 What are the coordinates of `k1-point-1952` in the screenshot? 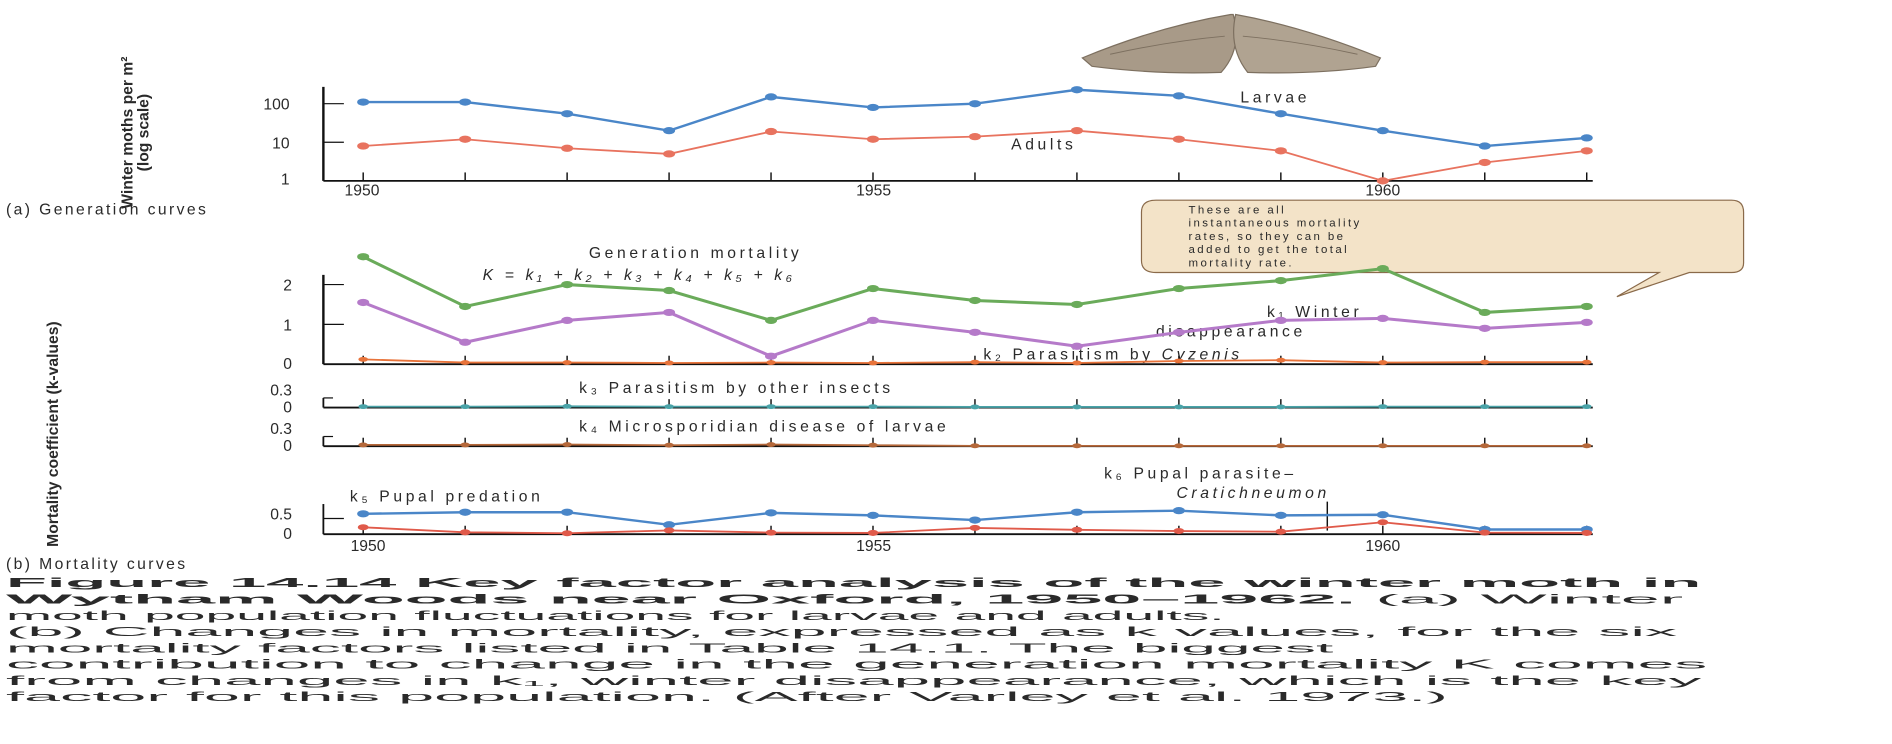 It's located at (567, 320).